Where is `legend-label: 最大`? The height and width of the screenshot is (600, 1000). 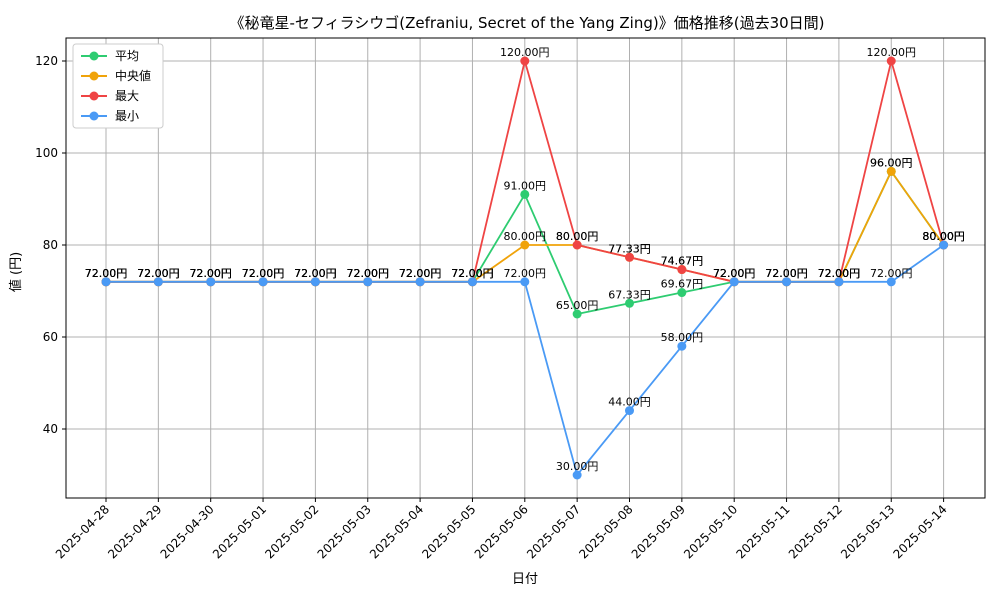 legend-label: 最大 is located at coordinates (127, 96).